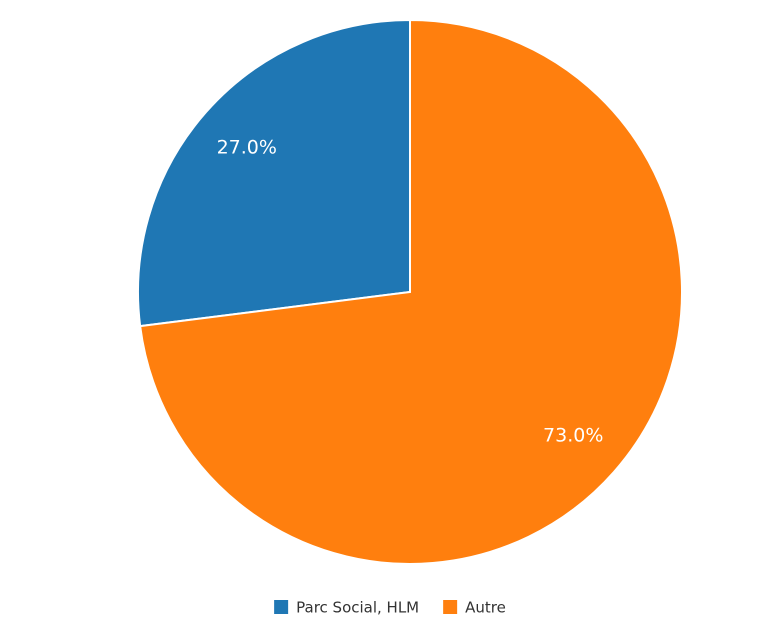 The height and width of the screenshot is (628, 781). Describe the element at coordinates (247, 148) in the screenshot. I see `value-label: 27.0%` at that location.